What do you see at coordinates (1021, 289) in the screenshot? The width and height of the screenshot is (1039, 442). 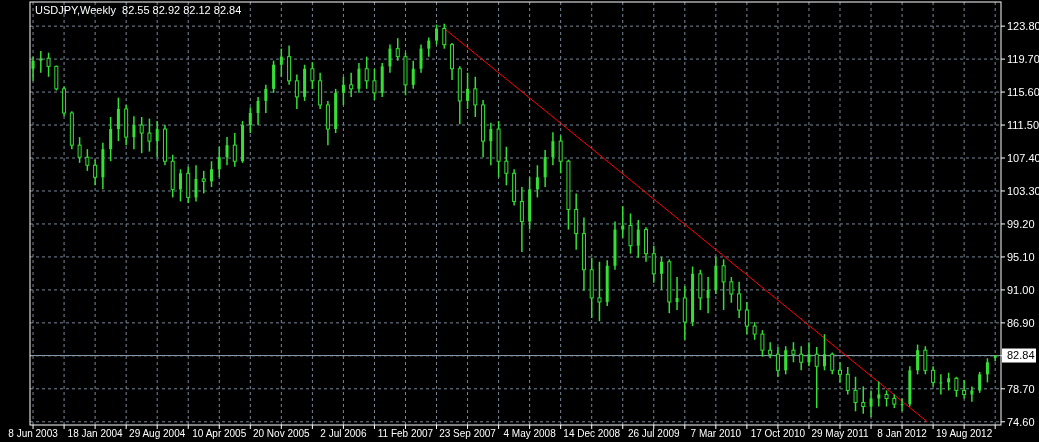 I see `y-tick-label: 91.00` at bounding box center [1021, 289].